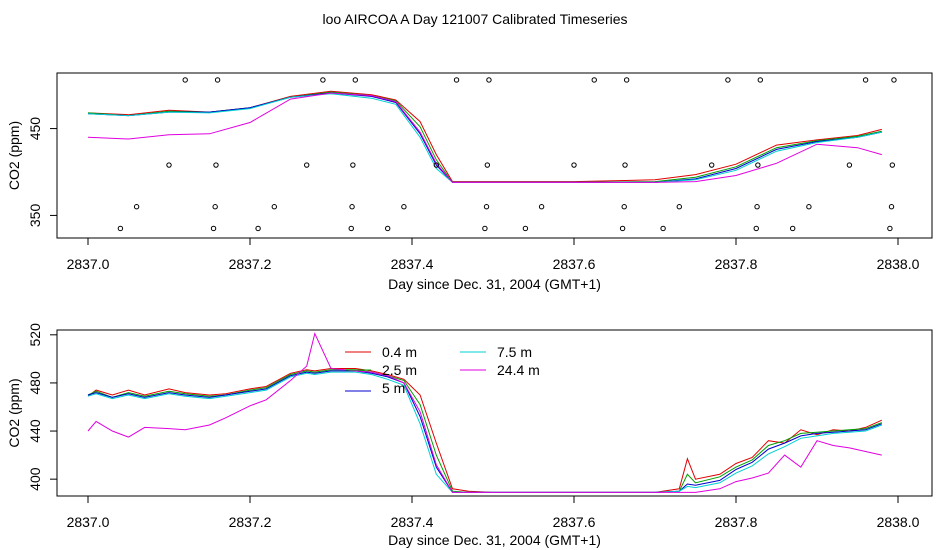  Describe the element at coordinates (514, 352) in the screenshot. I see `legend-label: 7.5 m` at that location.